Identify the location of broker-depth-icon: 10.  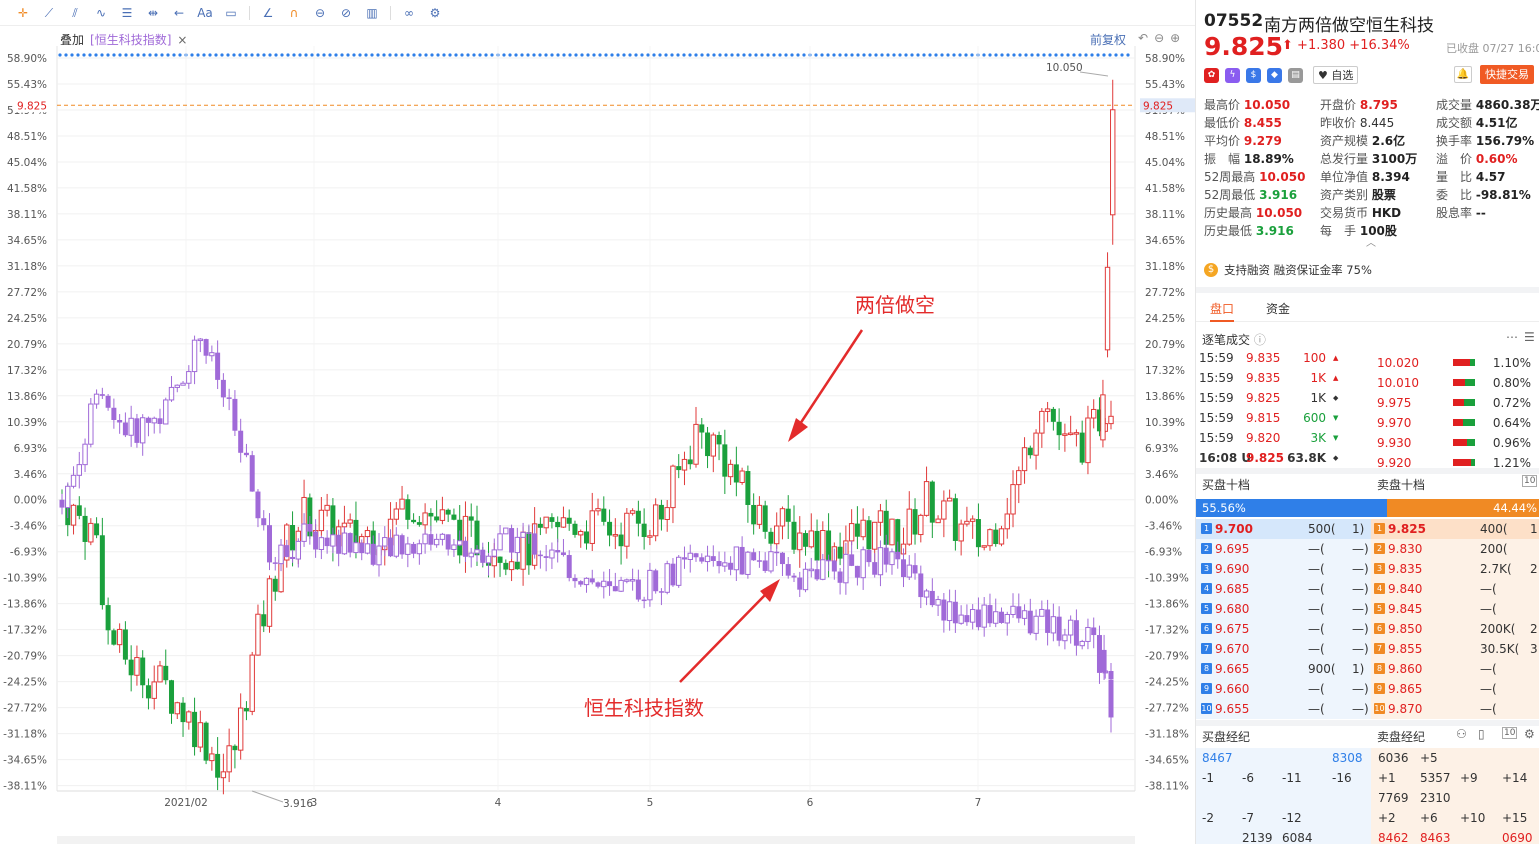
(1510, 733).